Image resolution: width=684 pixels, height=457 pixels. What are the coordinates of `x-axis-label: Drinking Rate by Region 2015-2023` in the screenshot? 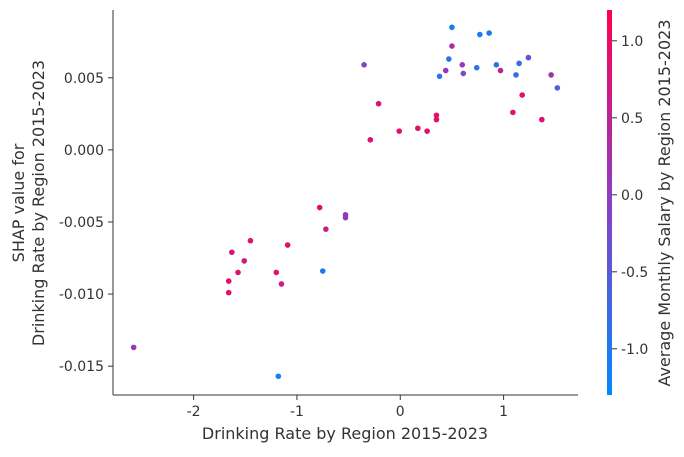 It's located at (345, 433).